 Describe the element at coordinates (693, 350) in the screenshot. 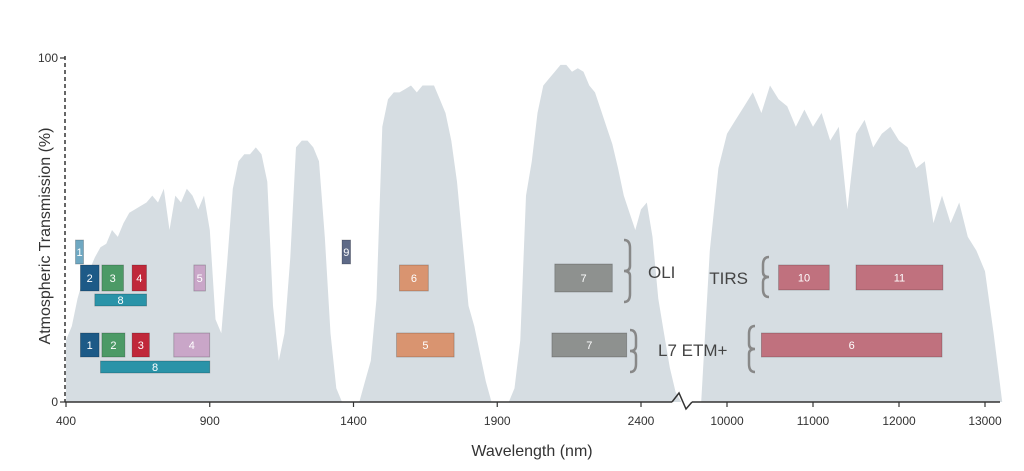

I see `group-label-l7-etm-: L7 ETM+` at that location.